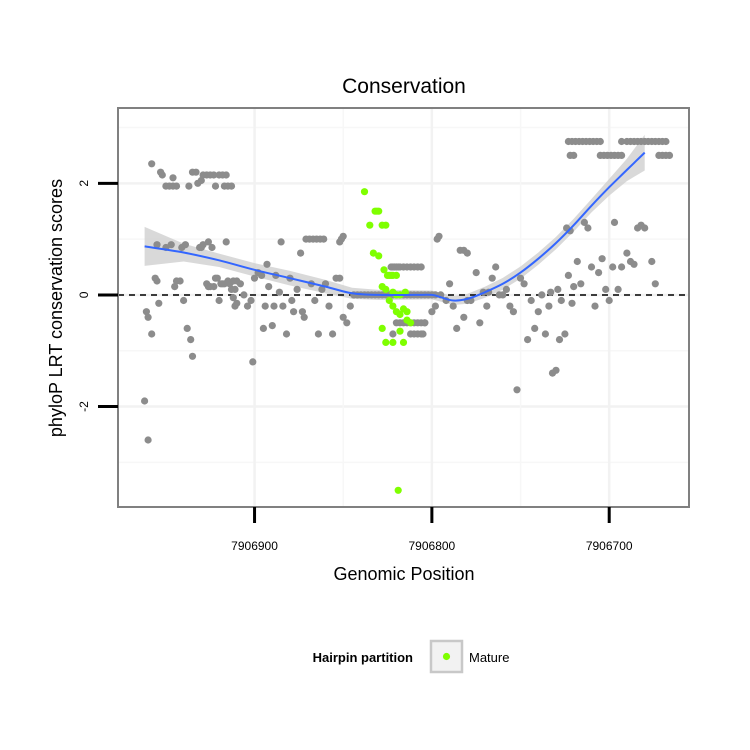  Describe the element at coordinates (97, 296) in the screenshot. I see `y-axis: -2 0 2` at that location.